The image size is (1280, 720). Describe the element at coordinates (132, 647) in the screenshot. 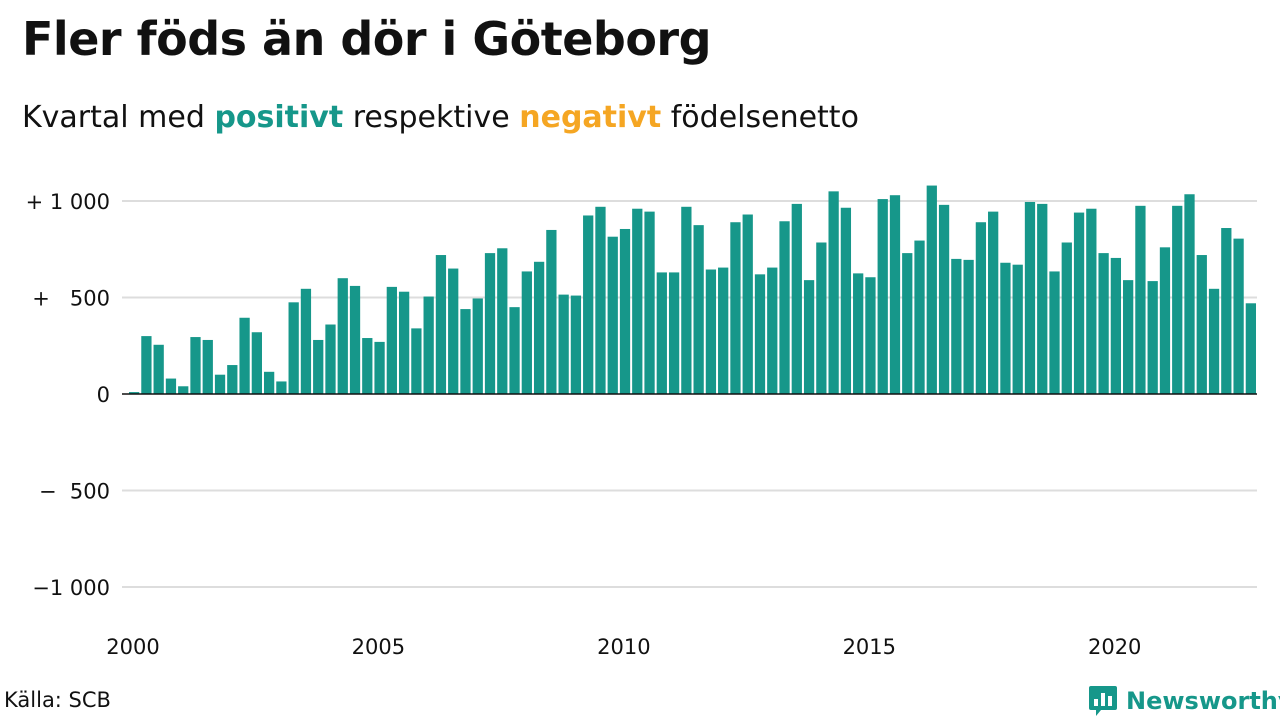

I see `x-tick-label: 2000` at that location.